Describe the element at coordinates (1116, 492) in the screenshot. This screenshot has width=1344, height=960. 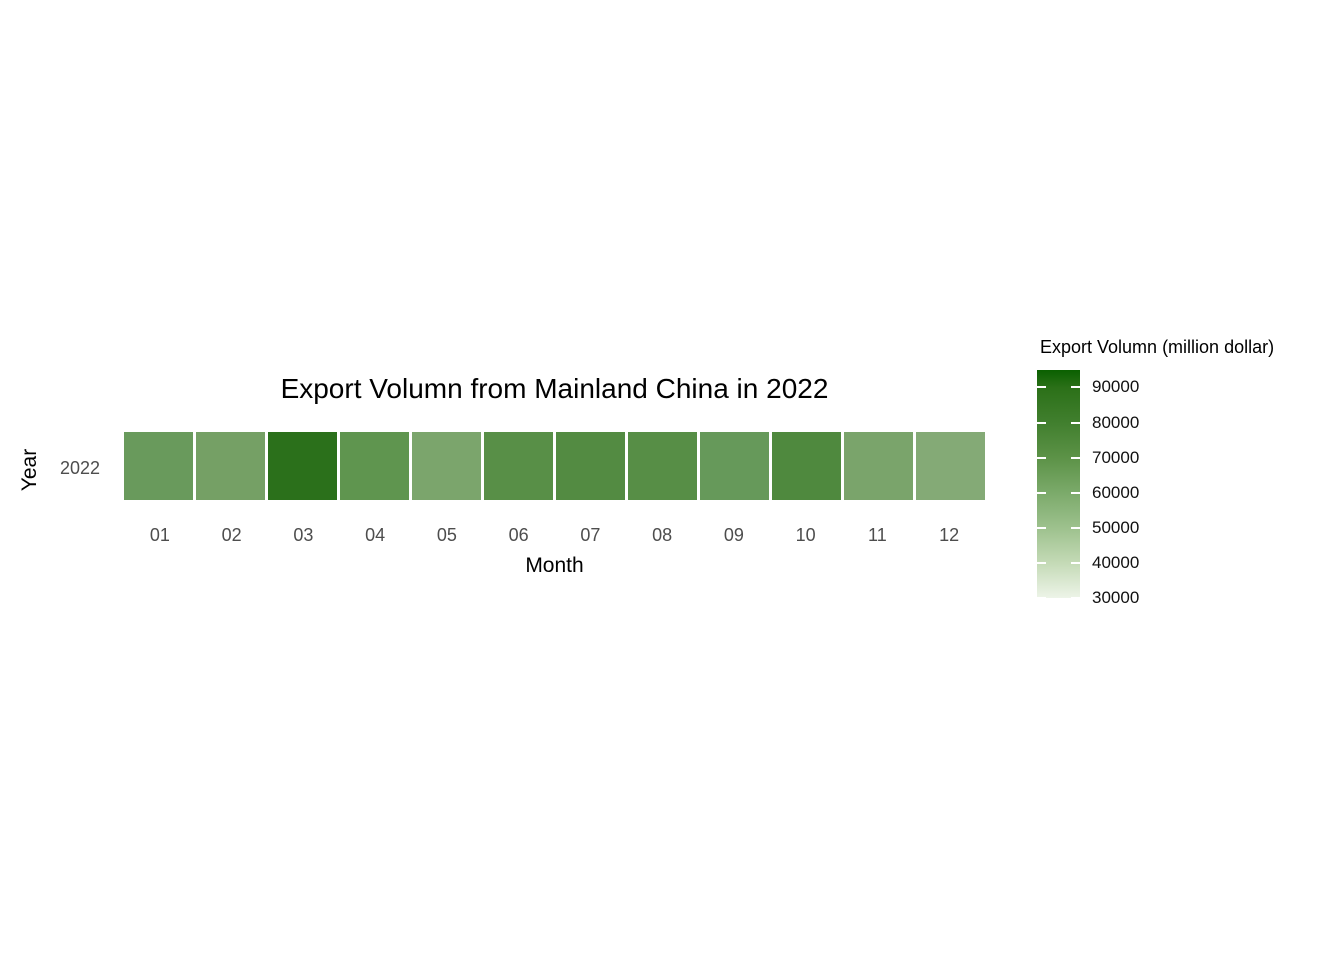
I see `legend-tick-label-60000: 60000` at that location.